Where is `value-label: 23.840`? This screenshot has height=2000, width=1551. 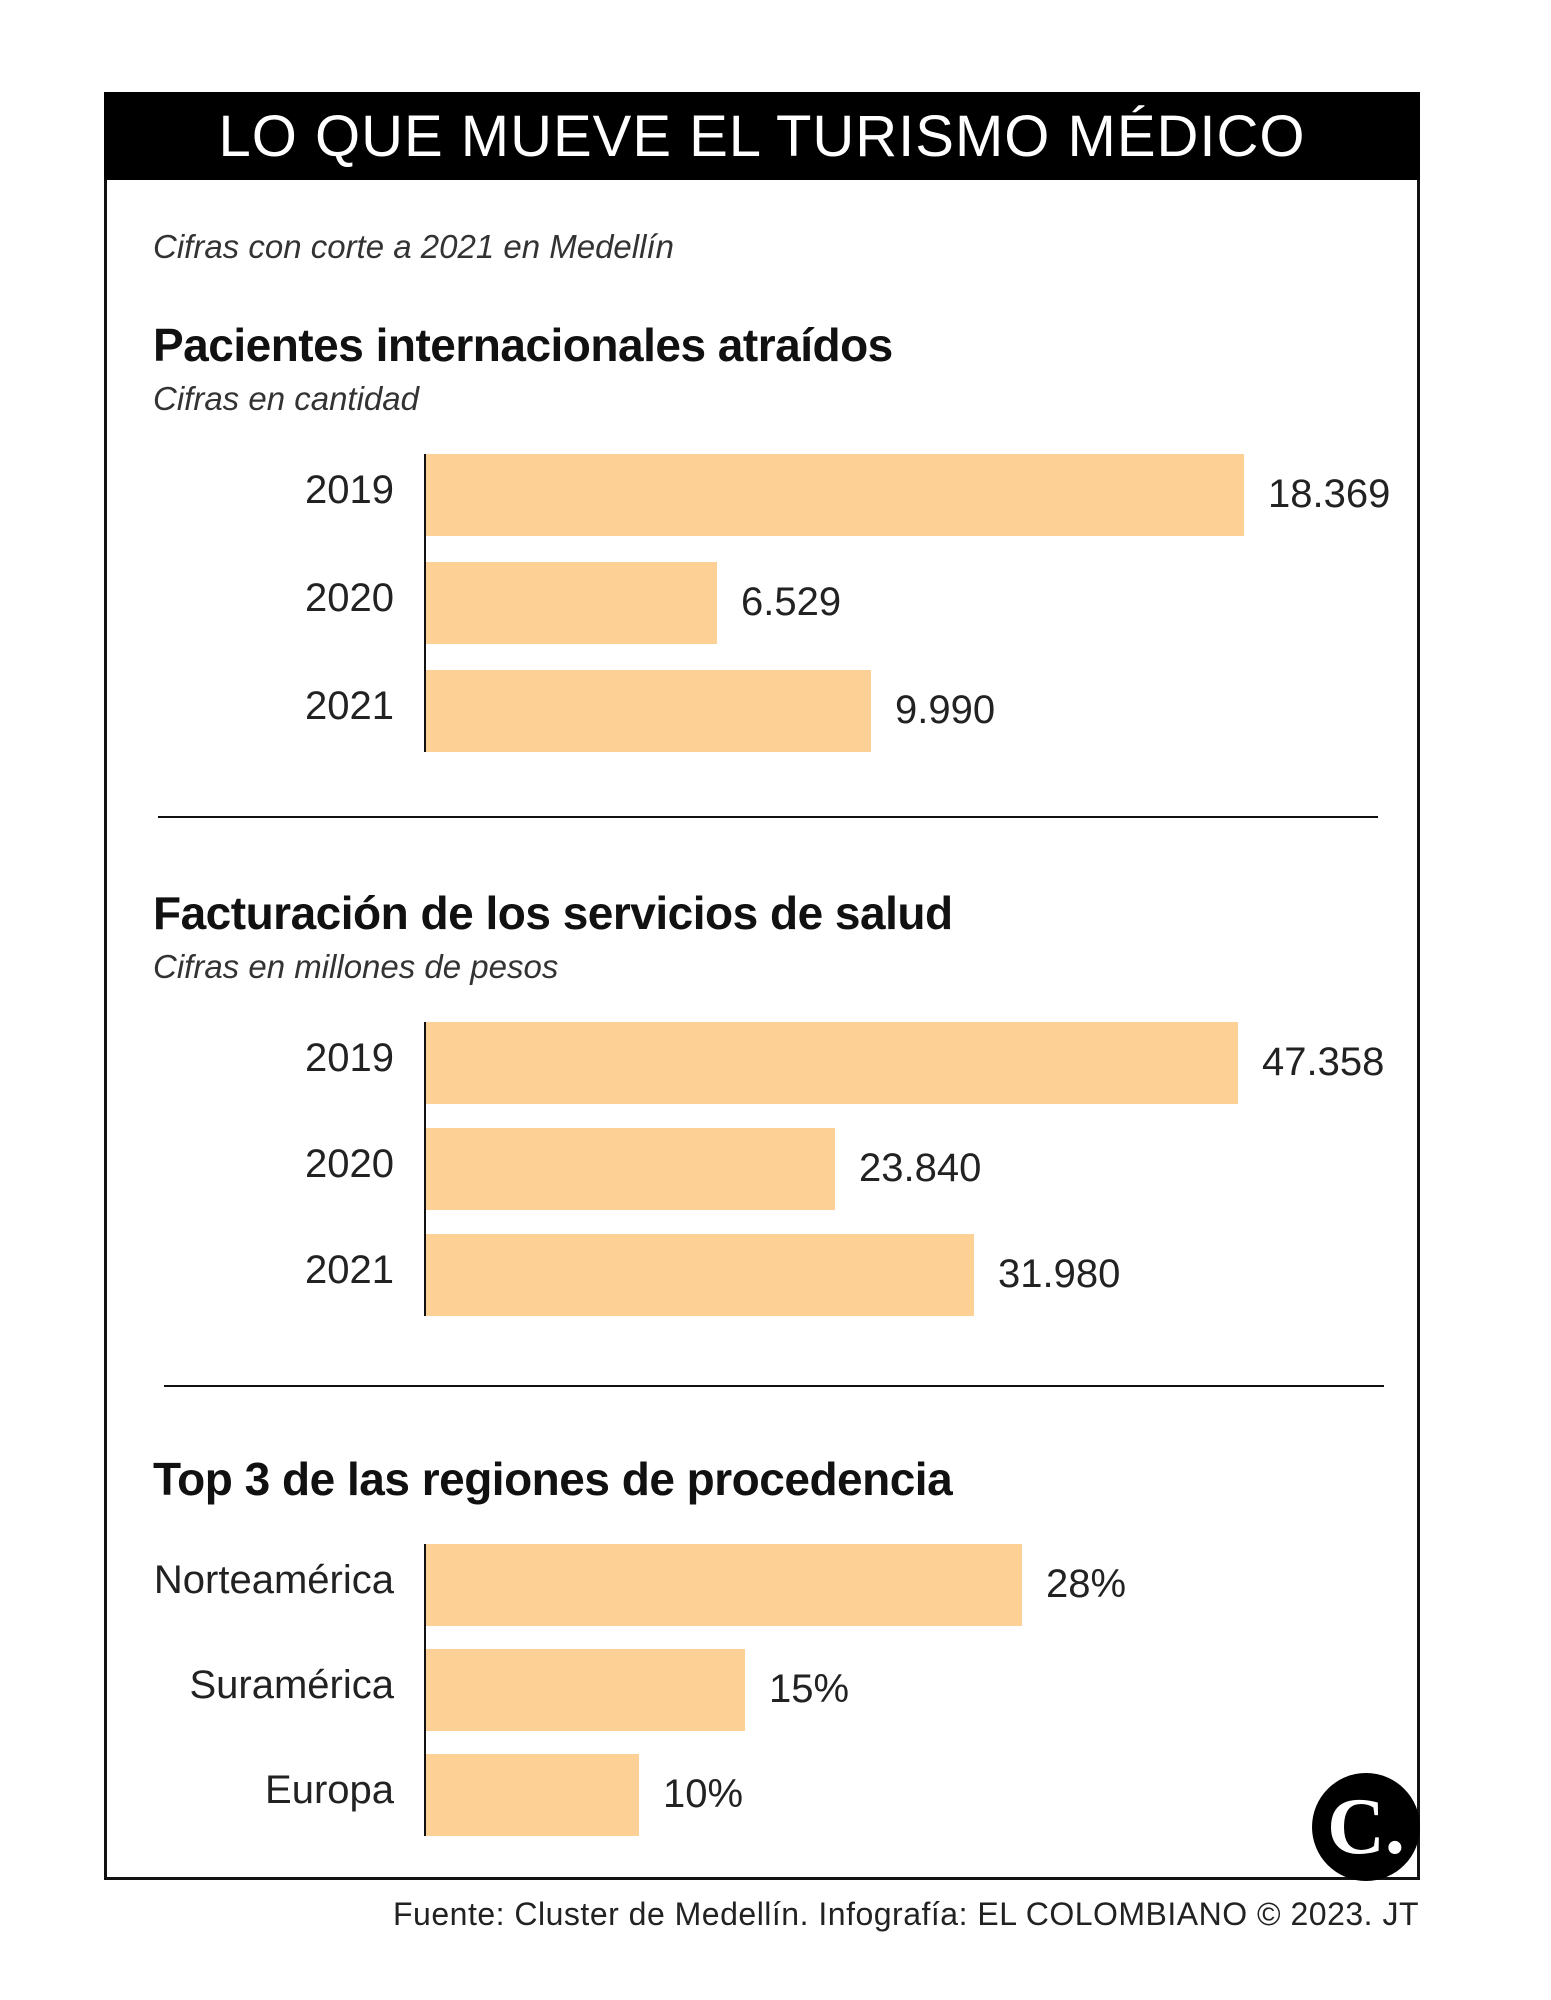 value-label: 23.840 is located at coordinates (920, 1168).